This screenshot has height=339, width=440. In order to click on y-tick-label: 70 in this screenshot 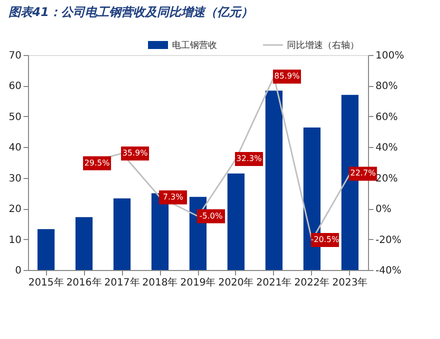, I will do `click(15, 56)`.